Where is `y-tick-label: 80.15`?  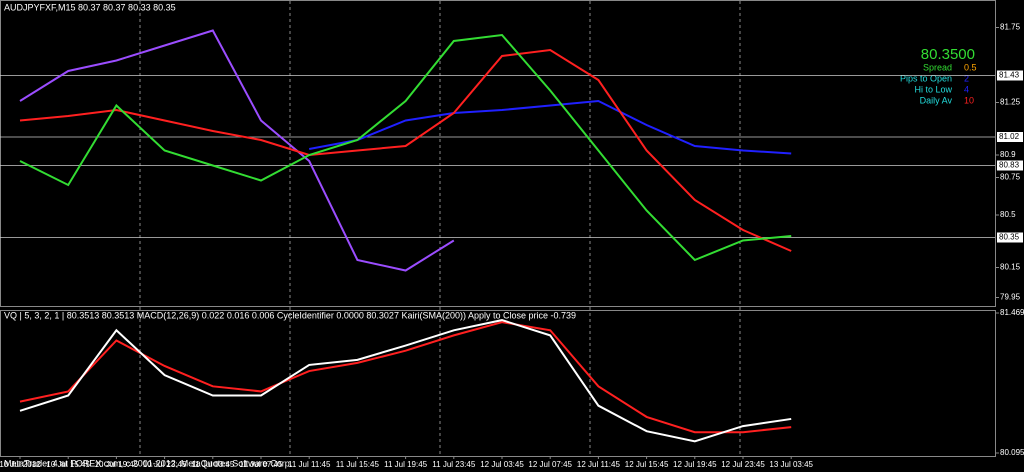
y-tick-label: 80.15 is located at coordinates (1010, 267).